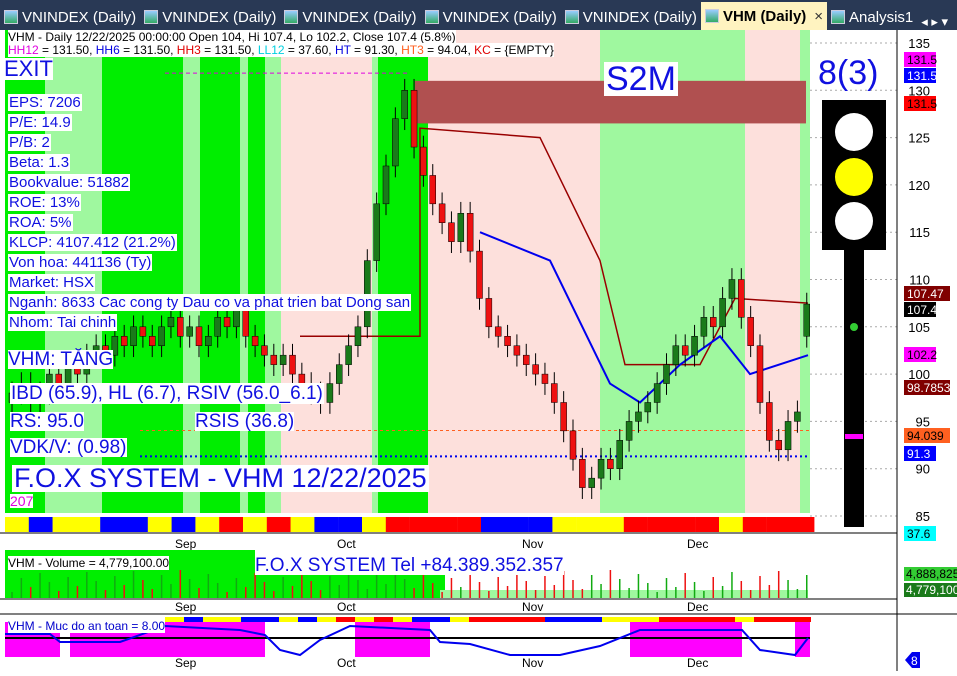 The height and width of the screenshot is (676, 957). Describe the element at coordinates (245, 421) in the screenshot. I see `rsis-label: RSIS (36.8)` at that location.